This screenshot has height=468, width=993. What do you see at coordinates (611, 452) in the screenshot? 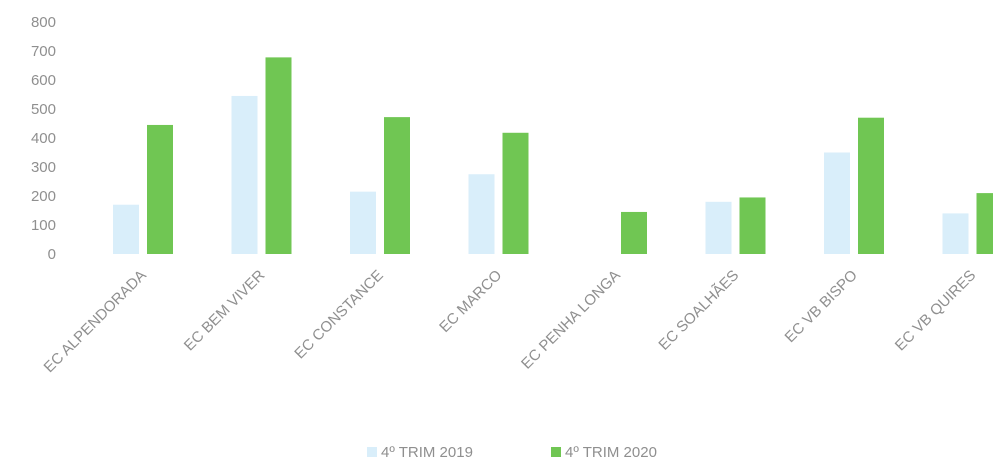
I see `legend-label-2: 4º TRIM 2020` at bounding box center [611, 452].